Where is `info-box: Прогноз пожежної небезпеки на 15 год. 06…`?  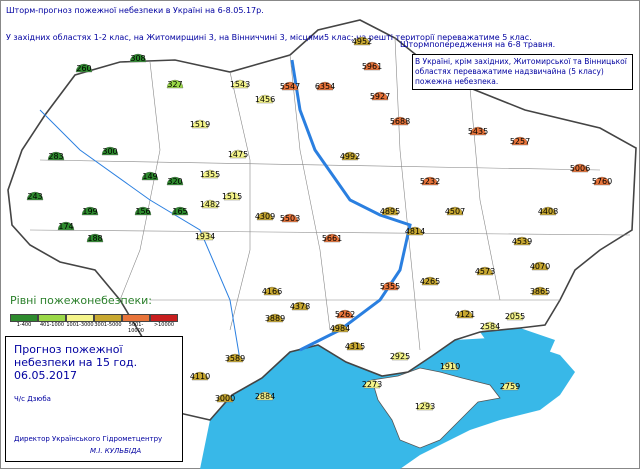 info-box: Прогноз пожежної небезпеки на 15 год. 06… is located at coordinates (94, 399).